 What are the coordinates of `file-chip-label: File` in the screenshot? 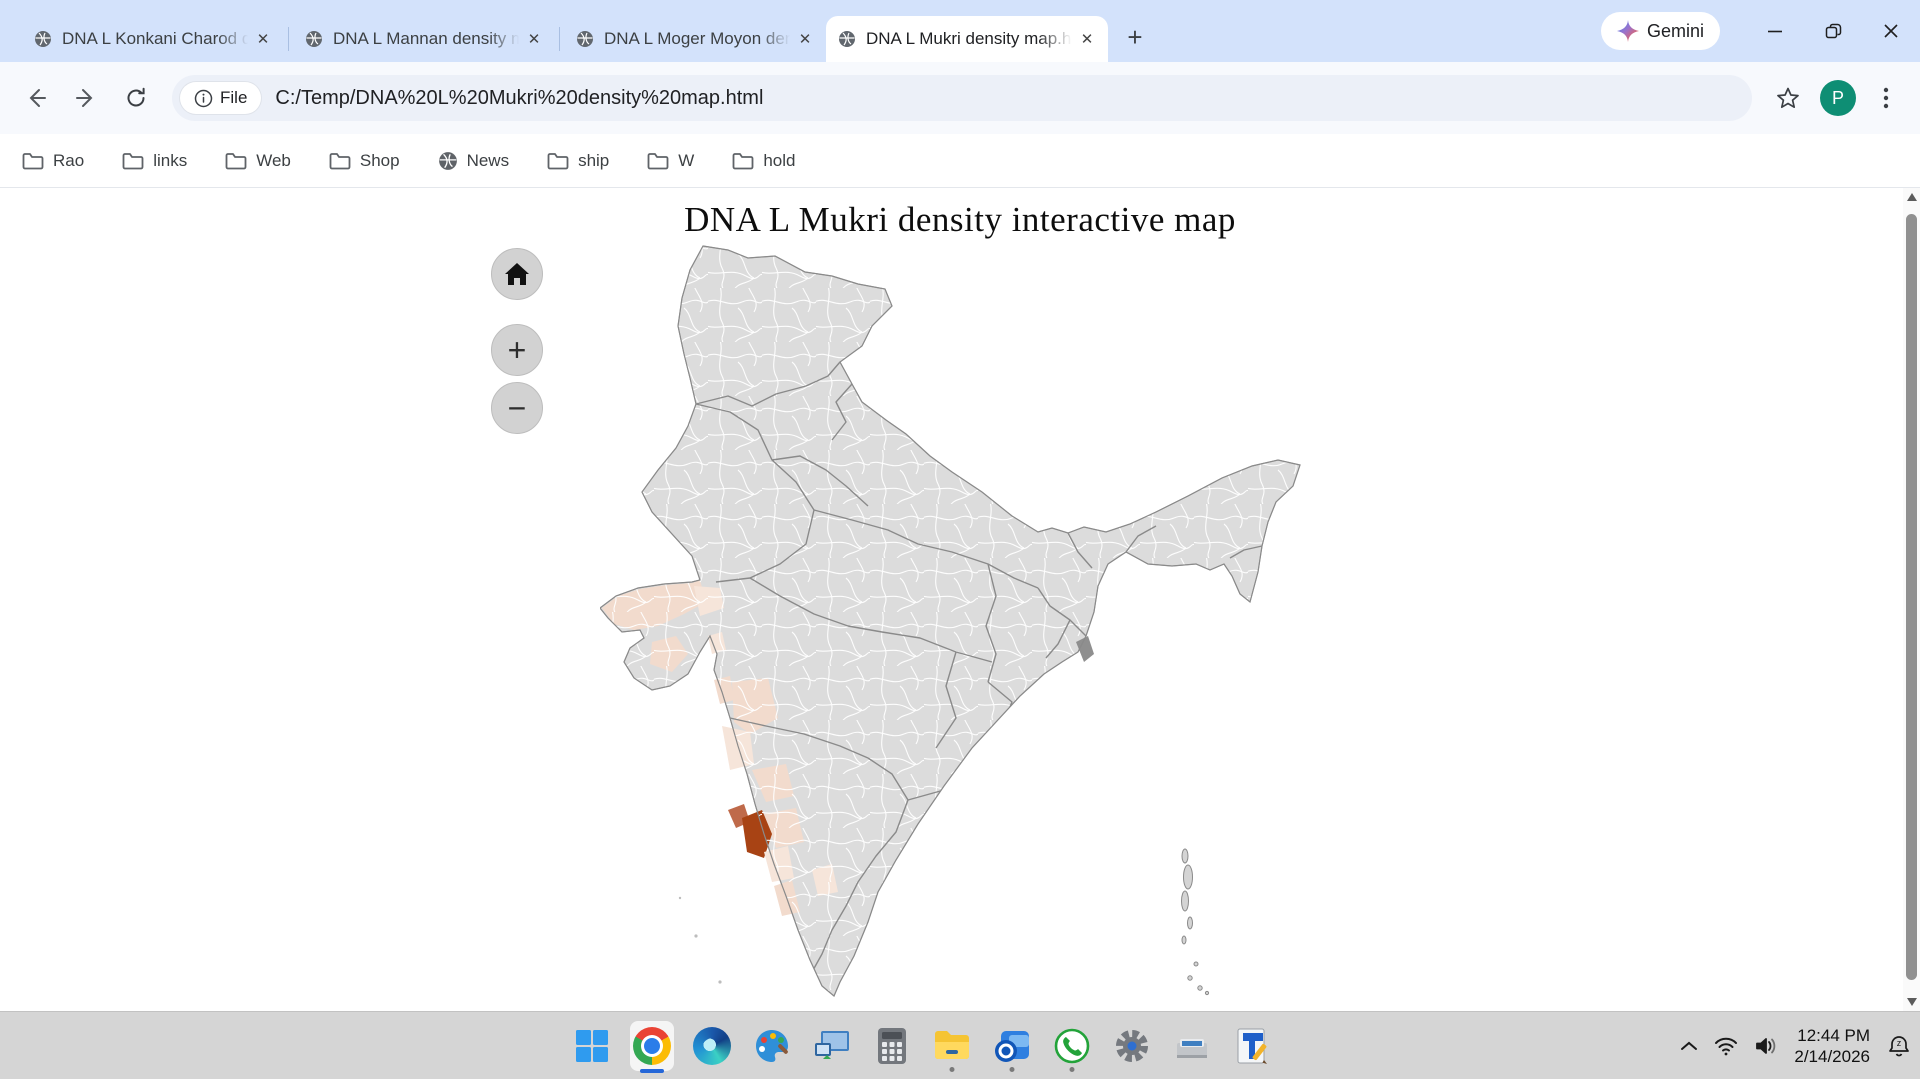 It's located at (234, 97).